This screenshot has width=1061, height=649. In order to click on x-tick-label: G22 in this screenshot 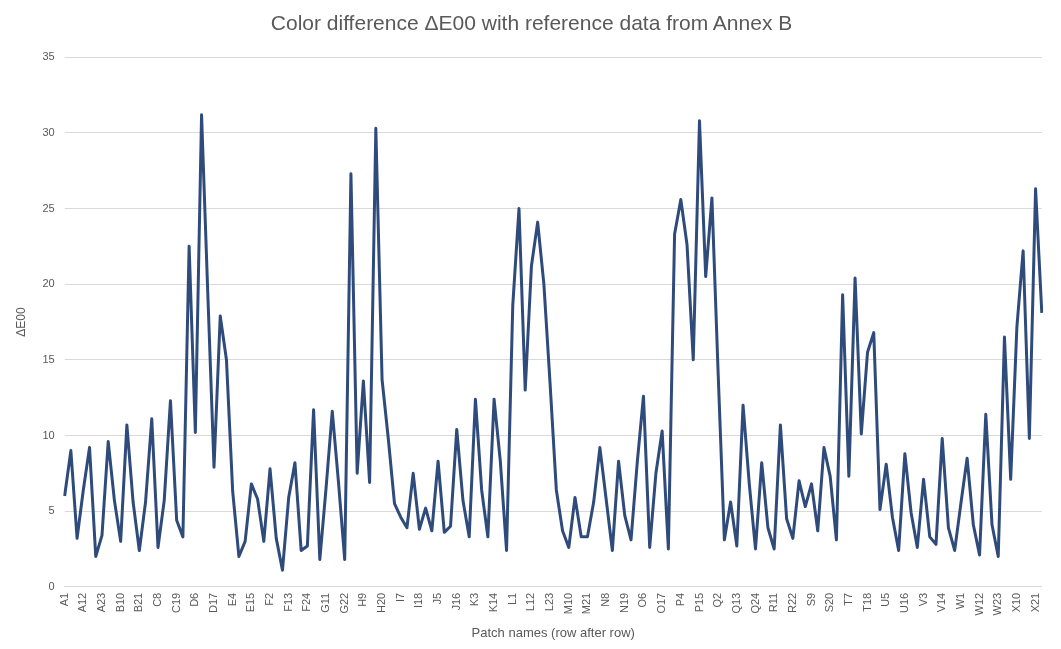, I will do `click(343, 603)`.